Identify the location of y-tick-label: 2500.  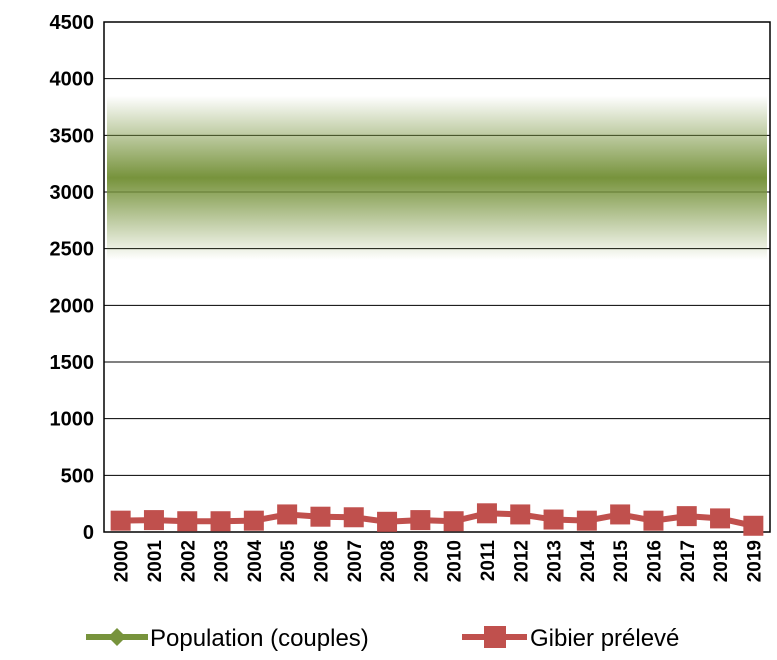
(72, 250).